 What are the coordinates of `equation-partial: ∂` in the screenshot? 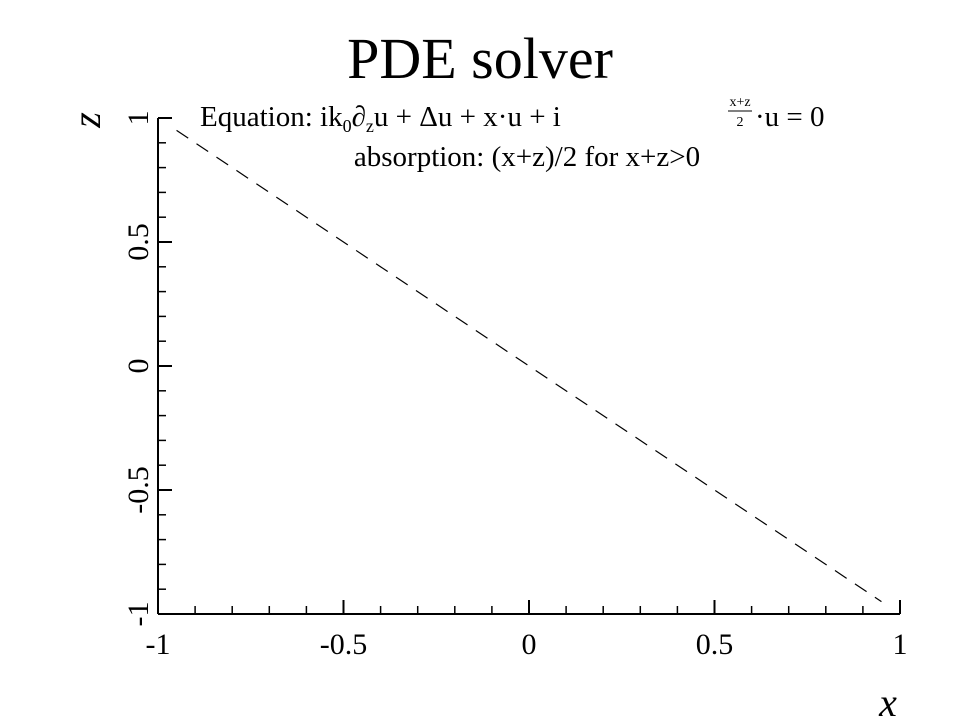 It's located at (359, 117).